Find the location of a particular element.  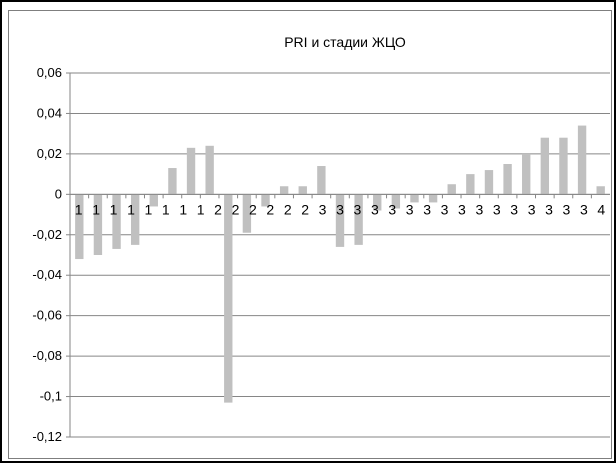

y-tick-label: 0 is located at coordinates (58, 193).